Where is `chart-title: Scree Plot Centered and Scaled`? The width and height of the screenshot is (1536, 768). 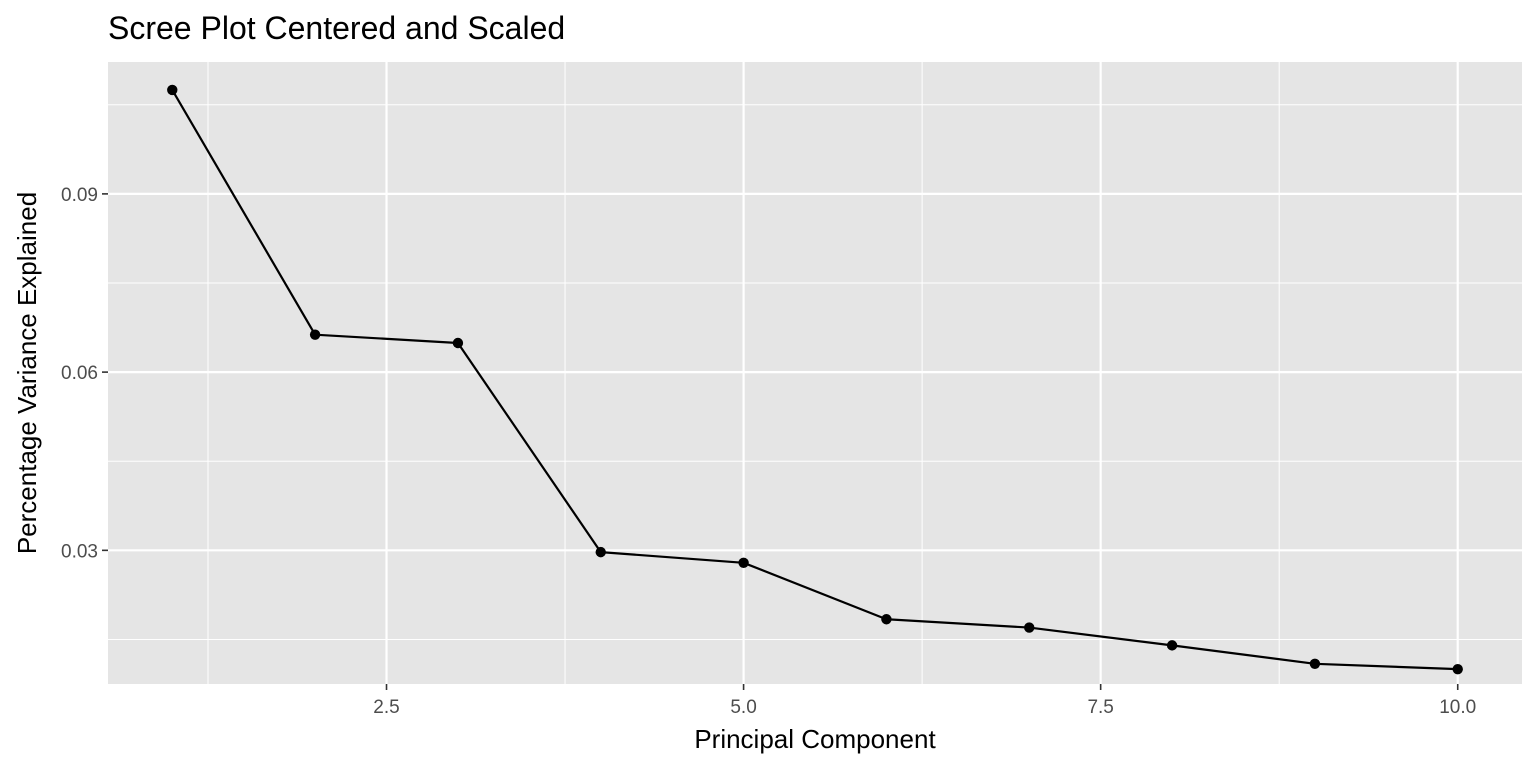 chart-title: Scree Plot Centered and Scaled is located at coordinates (336, 28).